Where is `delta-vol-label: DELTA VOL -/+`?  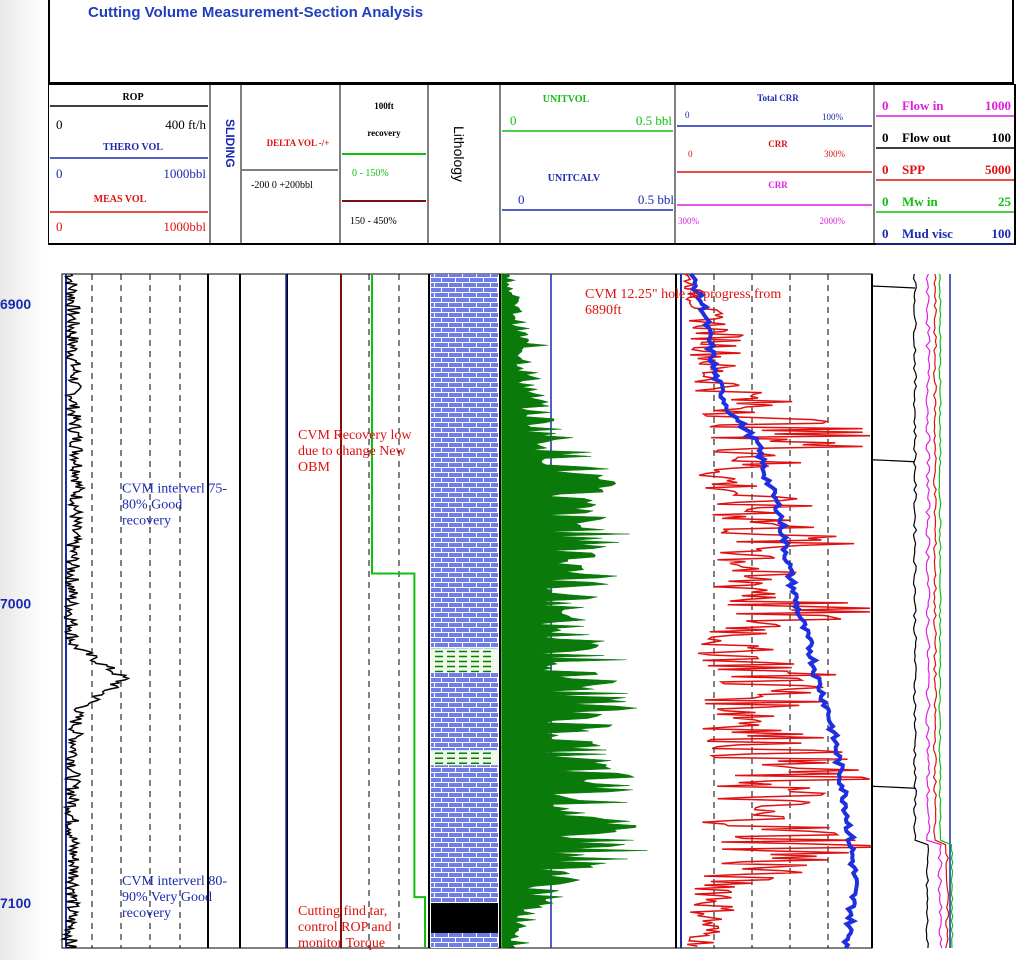 delta-vol-label: DELTA VOL -/+ is located at coordinates (298, 143).